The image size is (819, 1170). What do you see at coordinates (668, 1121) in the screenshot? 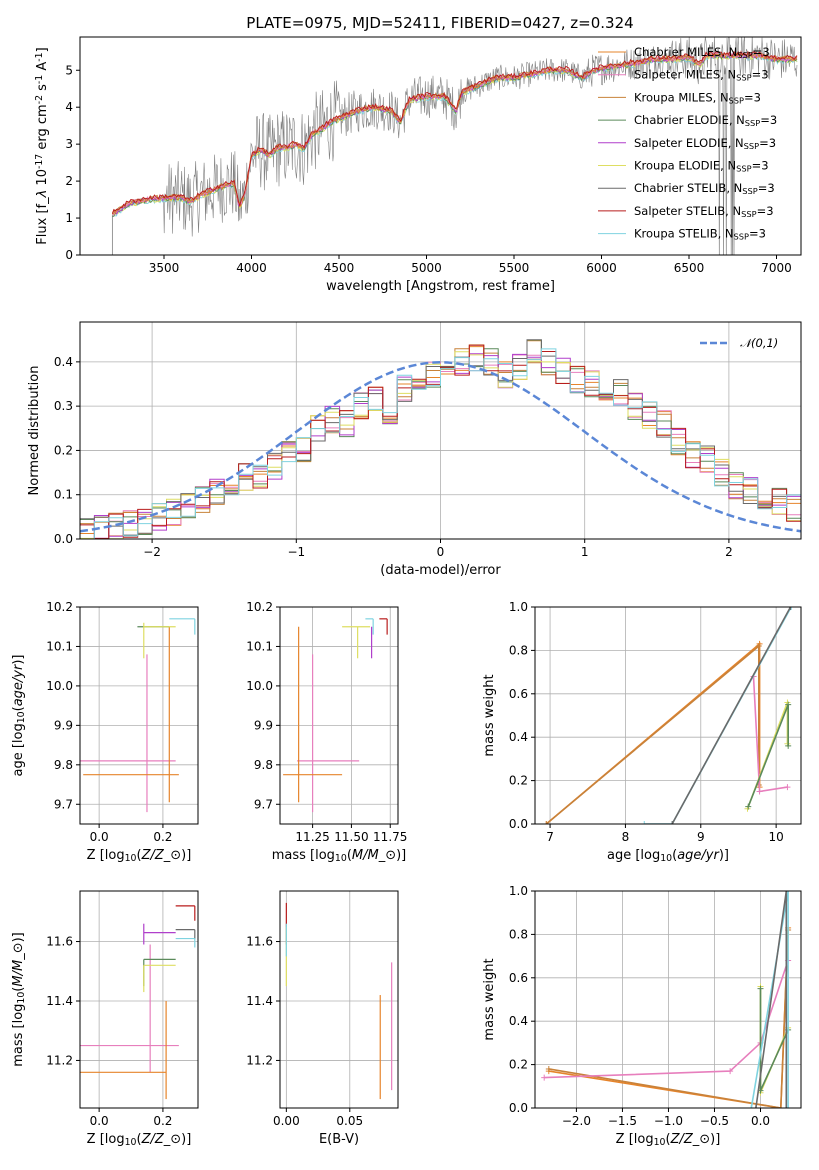
I see `x-tick-label: −1.0` at bounding box center [668, 1121].